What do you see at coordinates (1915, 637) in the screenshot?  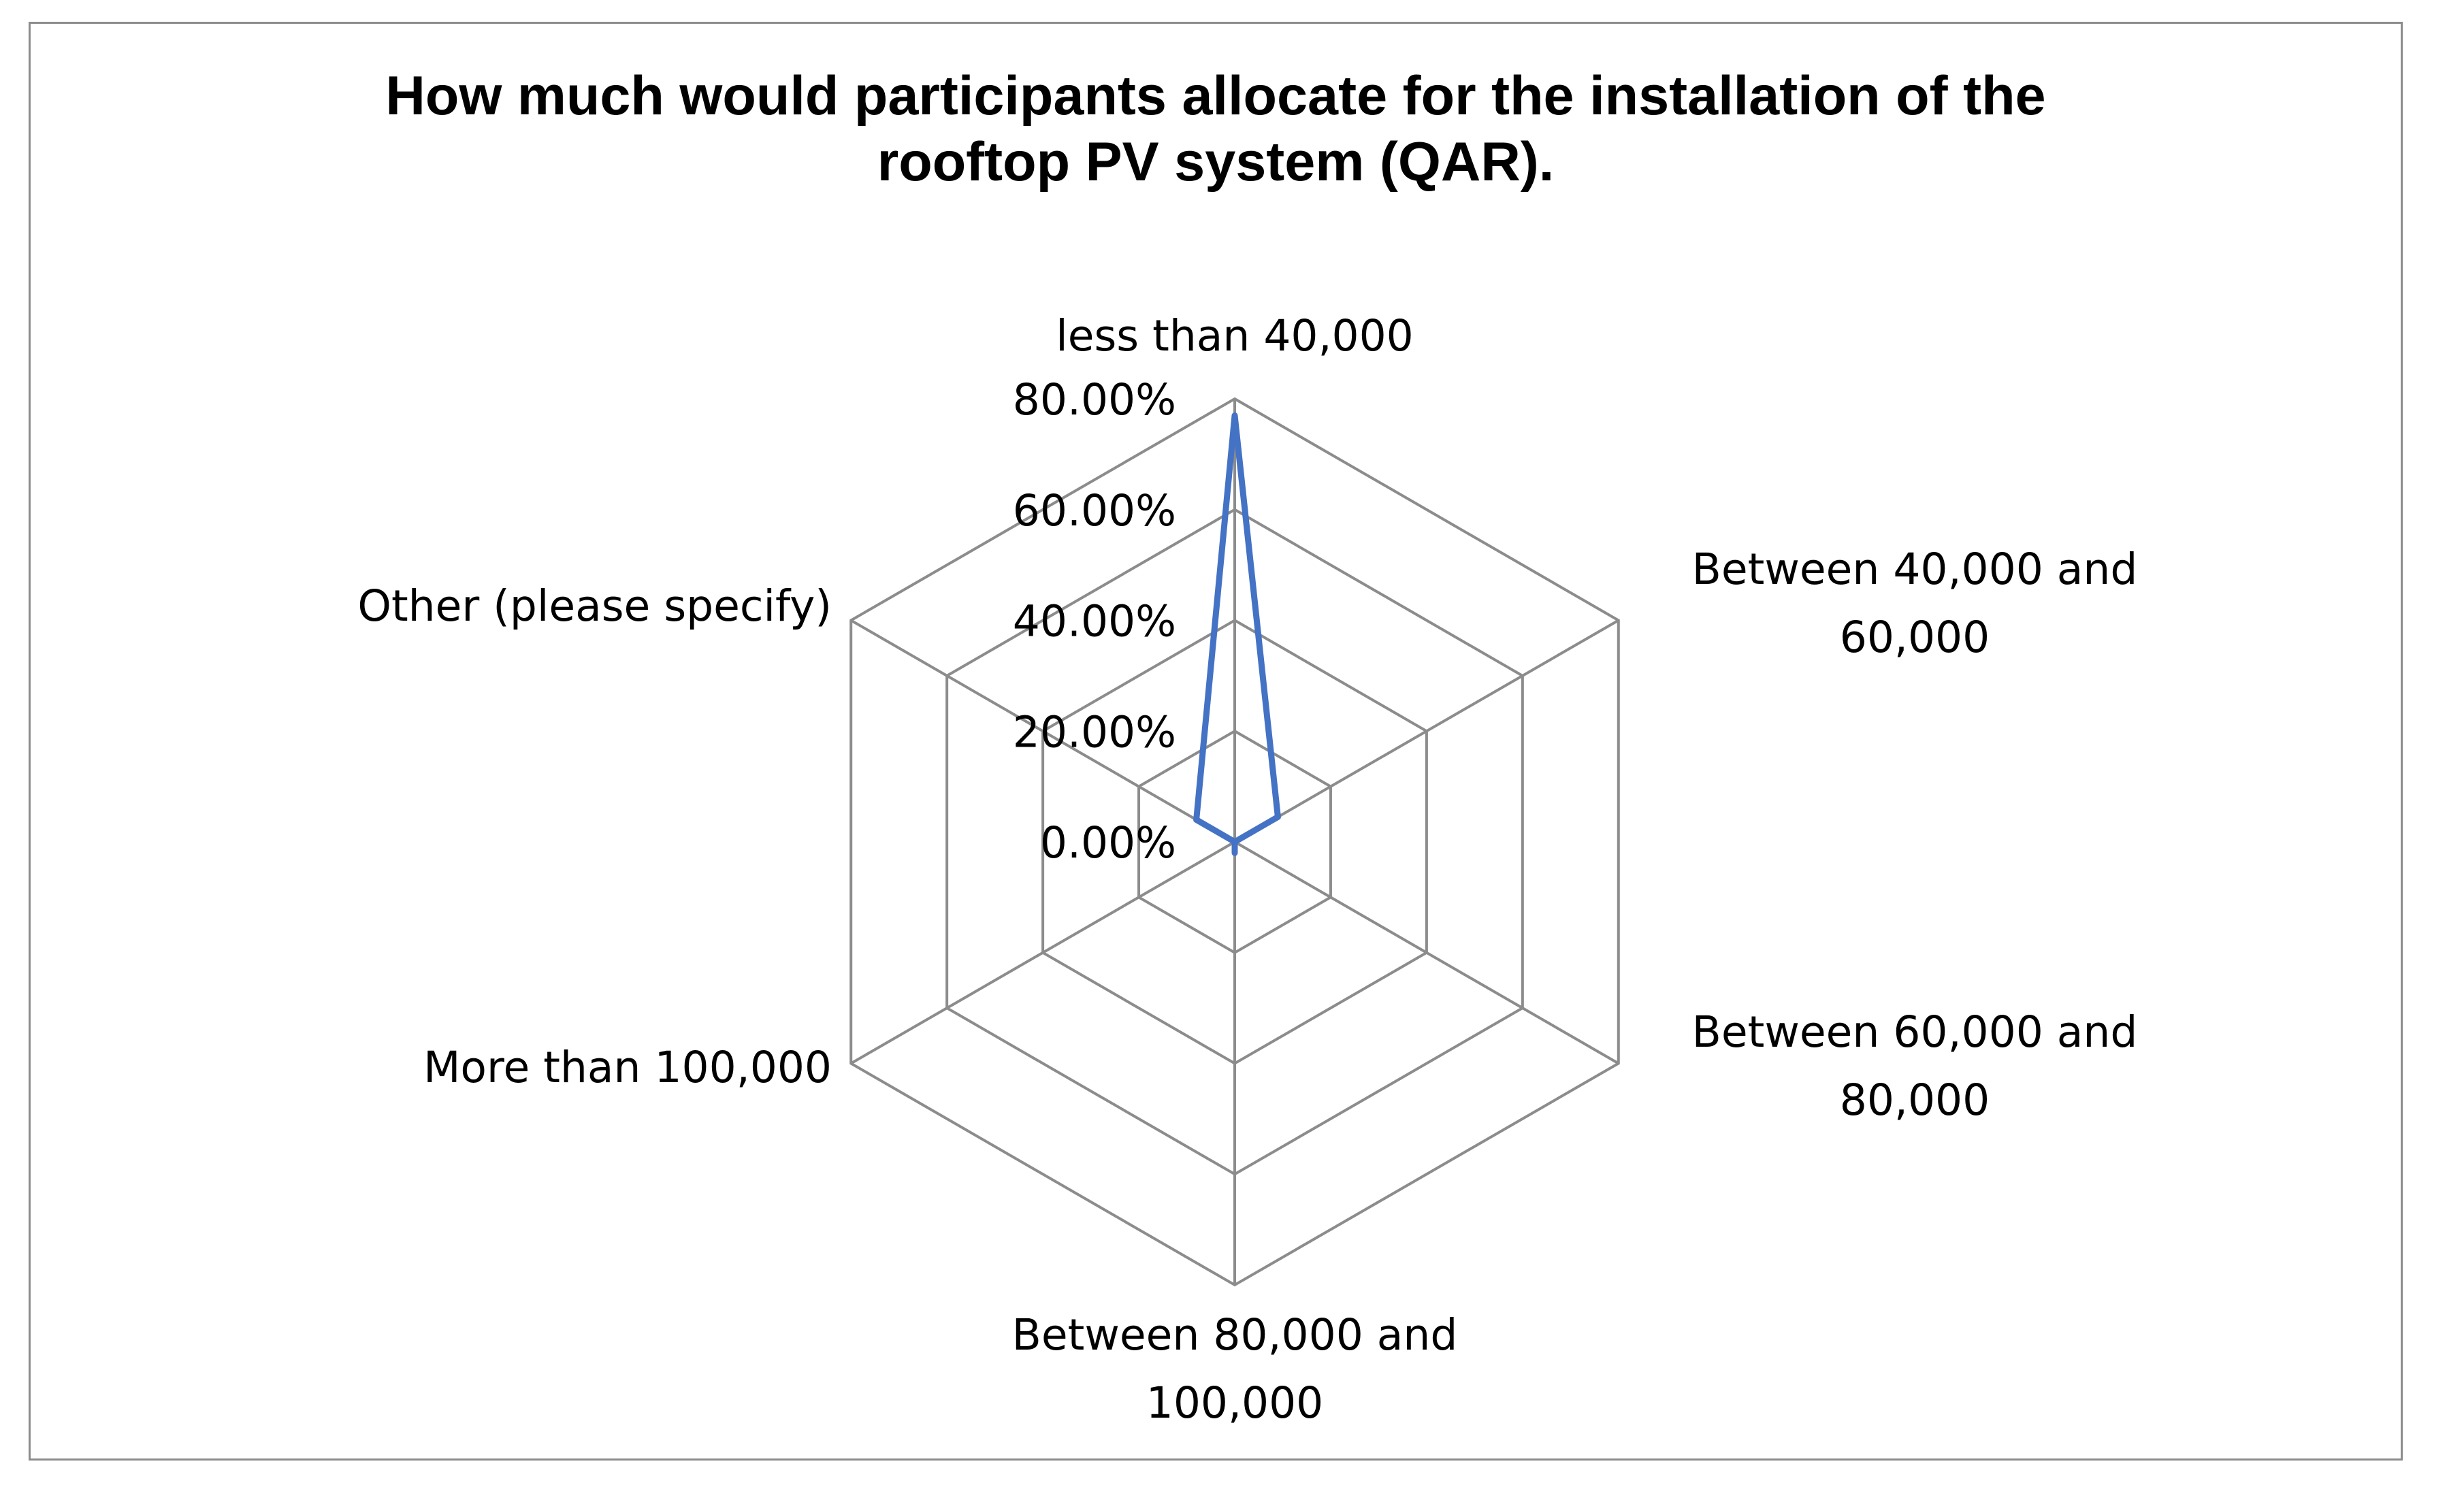 I see `category-label-1-line-1: 60,000` at bounding box center [1915, 637].